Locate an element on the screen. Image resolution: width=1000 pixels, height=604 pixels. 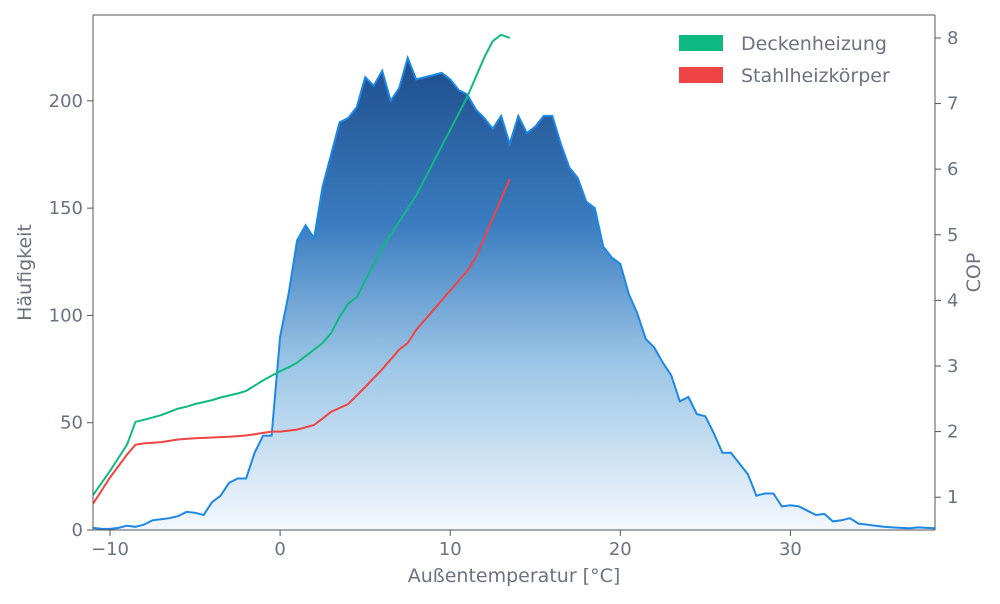
y-right-tick-label: 2 is located at coordinates (952, 432).